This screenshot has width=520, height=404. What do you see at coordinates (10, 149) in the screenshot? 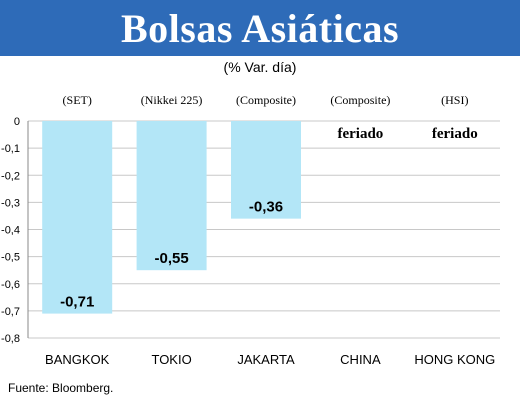
I see `y-tick-label: -0,1` at bounding box center [10, 149].